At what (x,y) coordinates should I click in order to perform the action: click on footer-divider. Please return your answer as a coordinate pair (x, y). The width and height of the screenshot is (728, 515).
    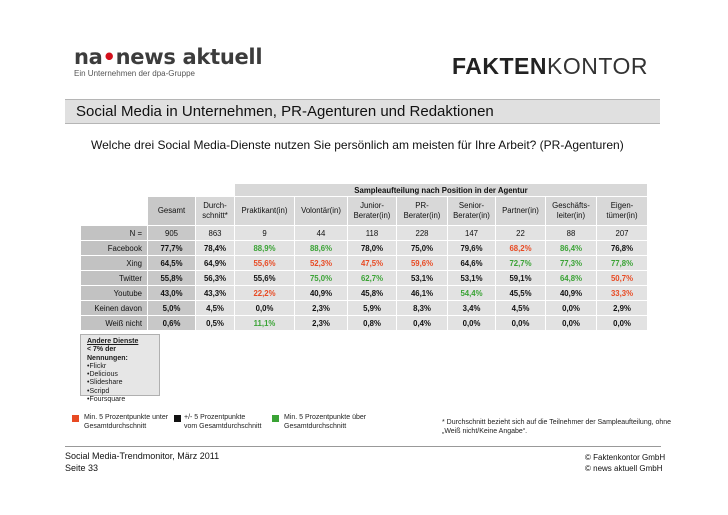
    Looking at the image, I should click on (363, 446).